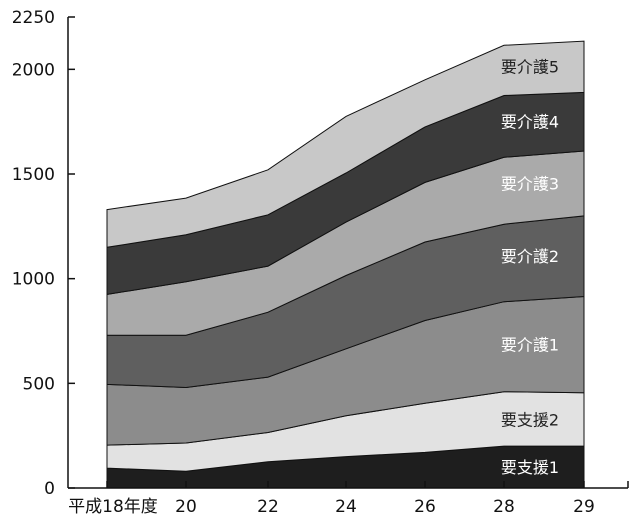 The height and width of the screenshot is (517, 630). What do you see at coordinates (530, 256) in the screenshot?
I see `series-label: 要介護2` at bounding box center [530, 256].